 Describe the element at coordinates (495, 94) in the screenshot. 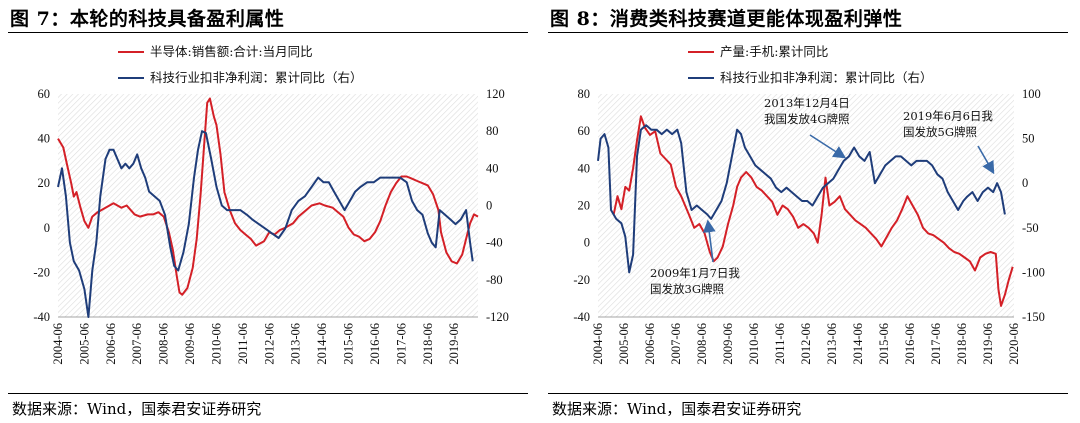

I see `y-tick-label-right: 120` at that location.